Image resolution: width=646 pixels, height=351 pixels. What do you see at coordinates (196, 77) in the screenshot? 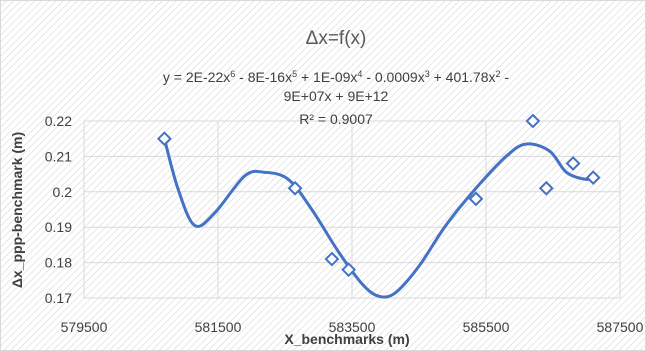
I see `equation-term: y = 2E-22x` at bounding box center [196, 77].